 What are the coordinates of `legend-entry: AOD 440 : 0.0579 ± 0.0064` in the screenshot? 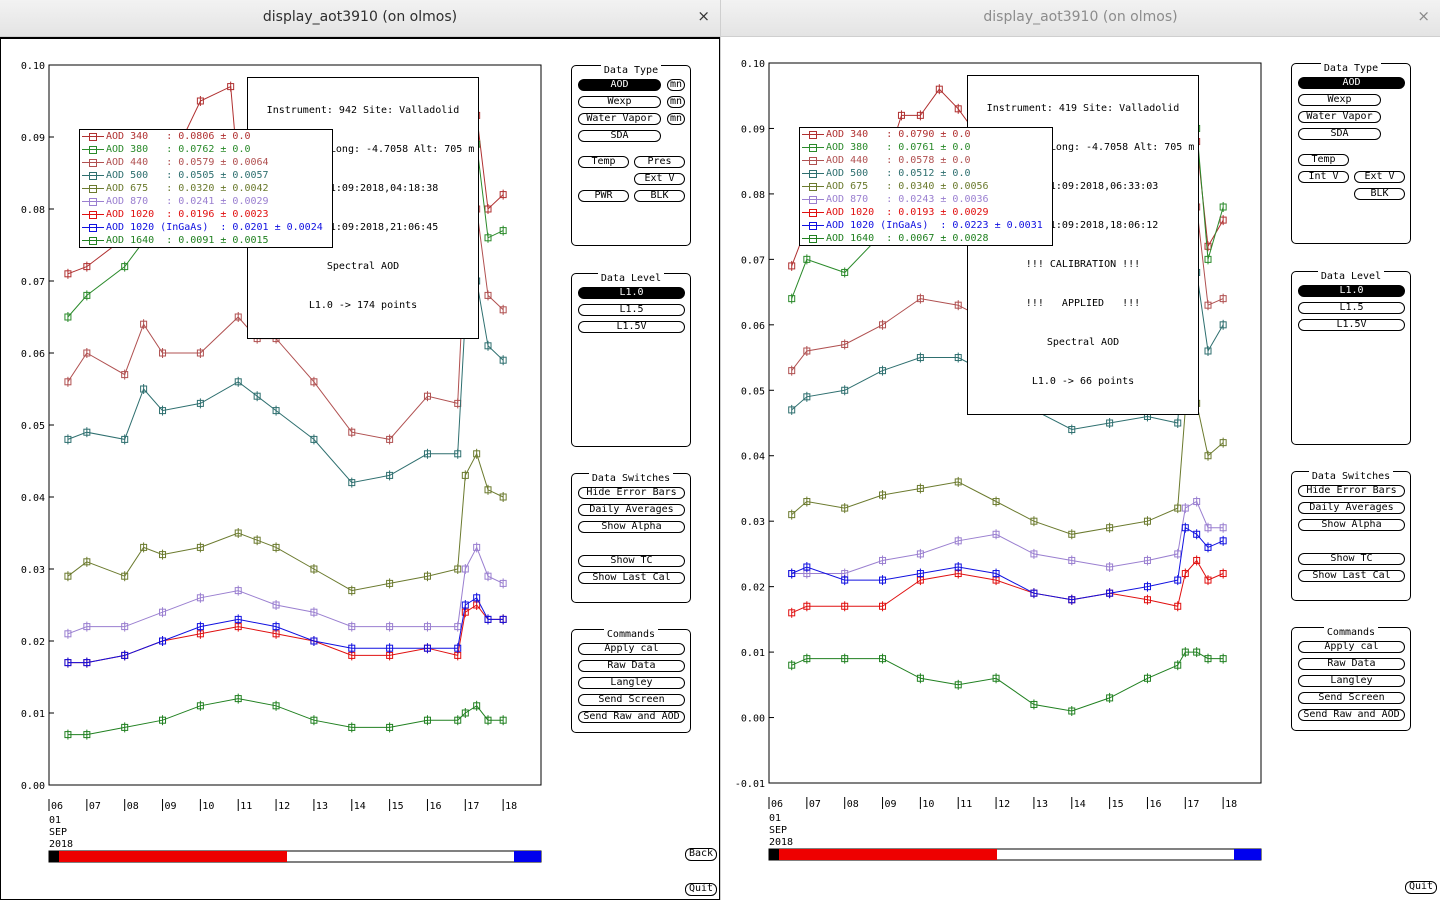 It's located at (206, 162).